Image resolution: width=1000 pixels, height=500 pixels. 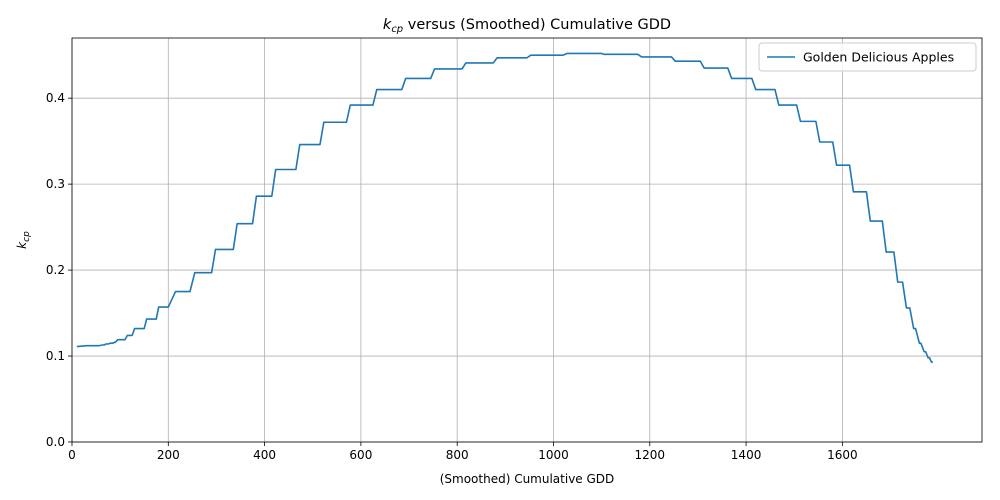 I want to click on x-tick-label: 0, so click(x=72, y=455).